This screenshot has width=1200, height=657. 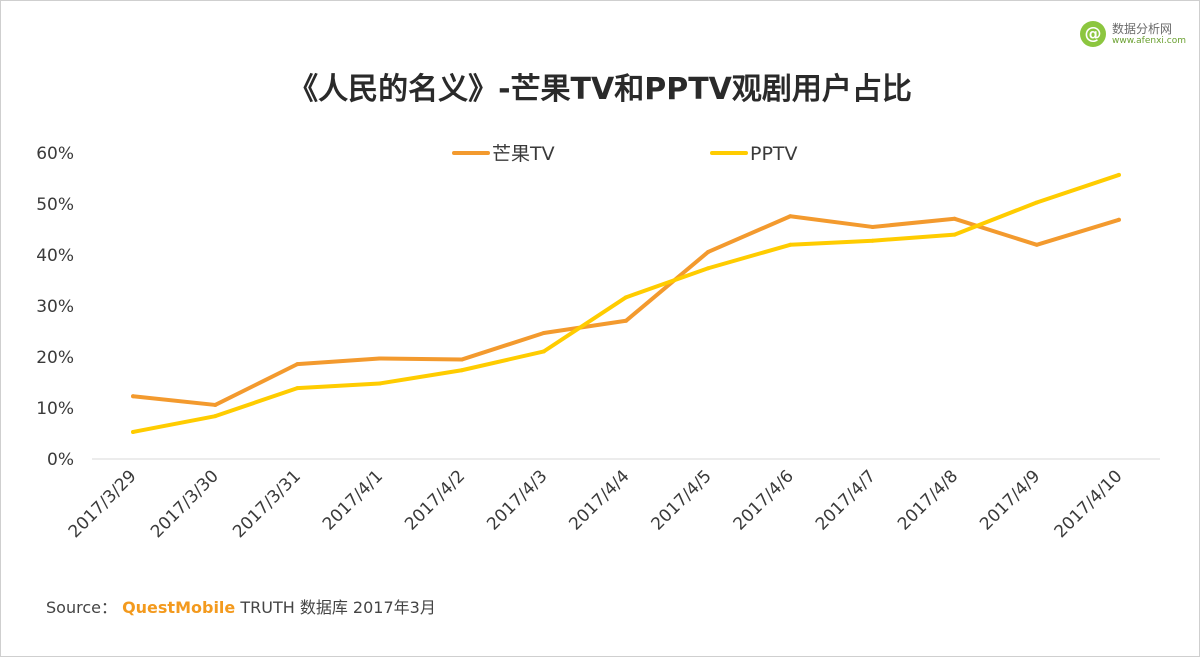 I want to click on y-tick-label: 10%, so click(x=55, y=409).